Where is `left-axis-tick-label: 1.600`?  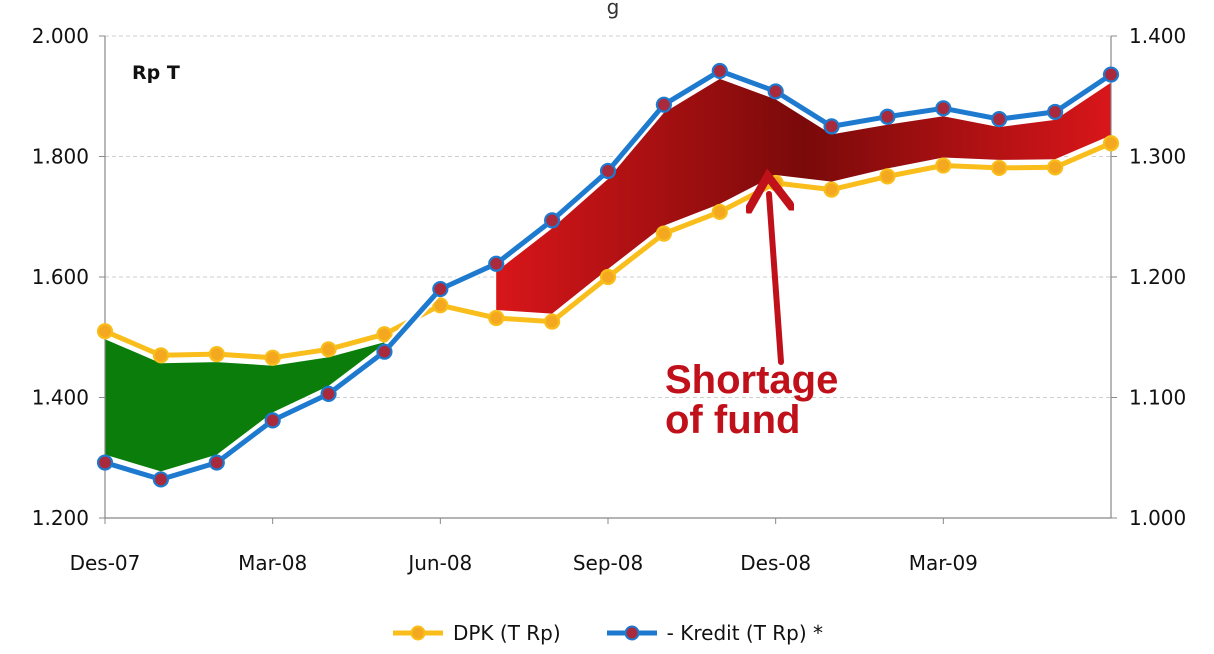 left-axis-tick-label: 1.600 is located at coordinates (60, 277).